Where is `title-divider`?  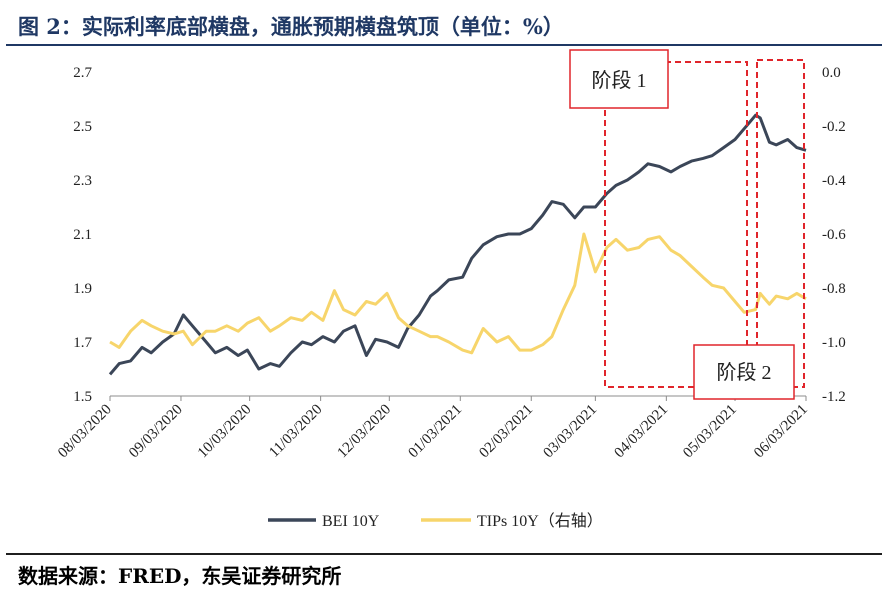 title-divider is located at coordinates (444, 45).